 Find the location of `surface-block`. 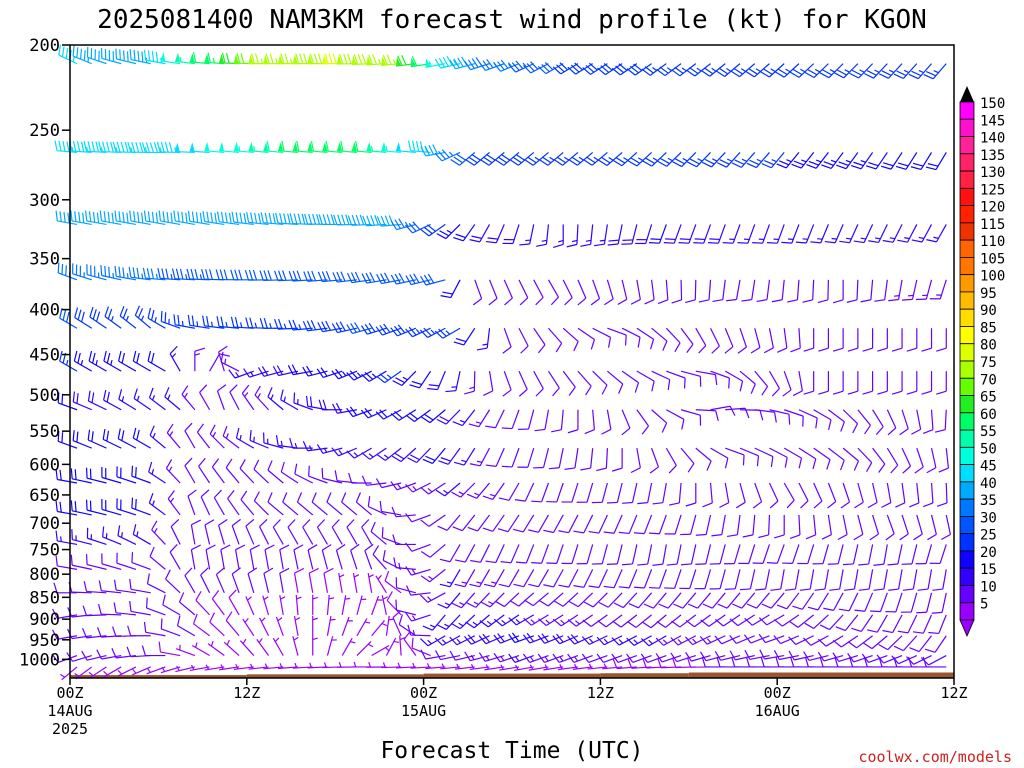

surface-block is located at coordinates (644, 675).